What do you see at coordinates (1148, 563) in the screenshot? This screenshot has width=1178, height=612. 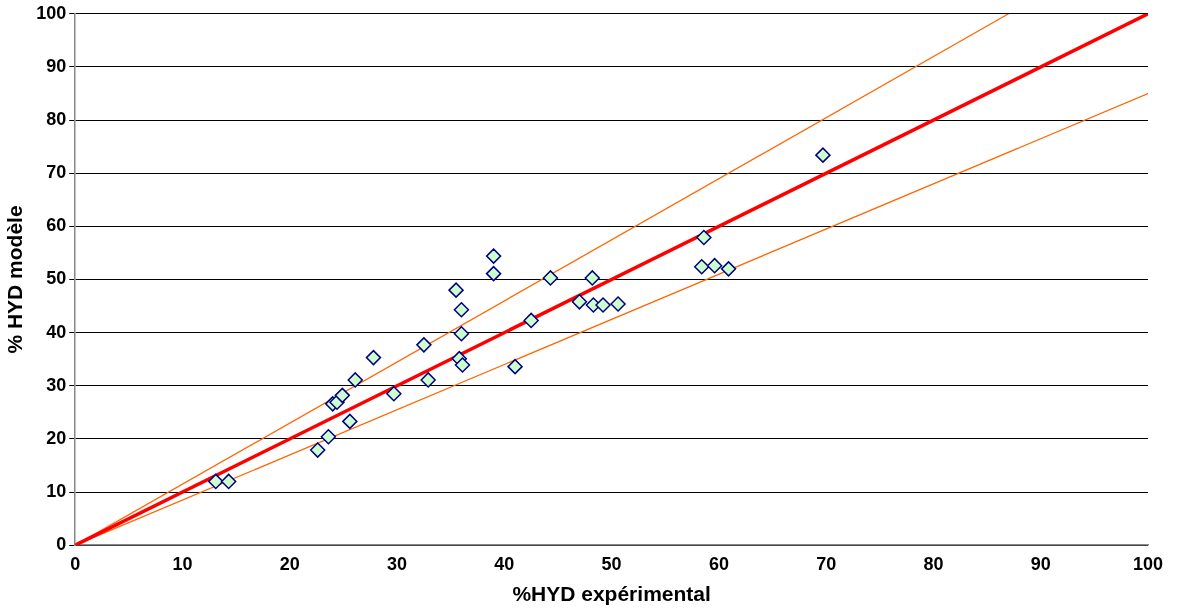 I see `x-tick-label: 100` at bounding box center [1148, 563].